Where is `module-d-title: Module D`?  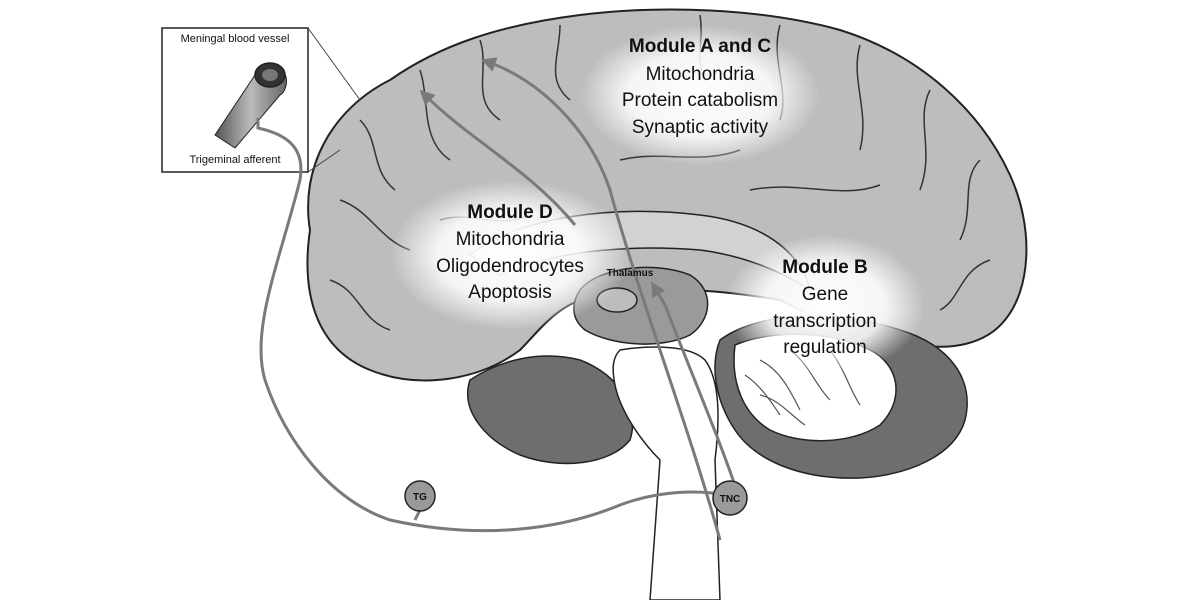 module-d-title: Module D is located at coordinates (510, 212).